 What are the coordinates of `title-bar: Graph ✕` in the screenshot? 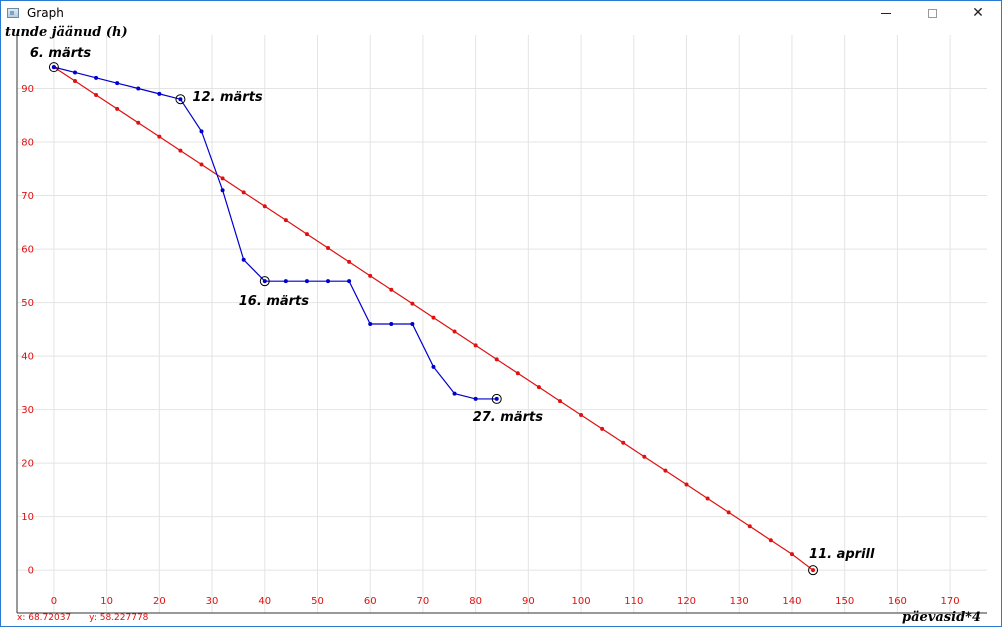 It's located at (501, 13).